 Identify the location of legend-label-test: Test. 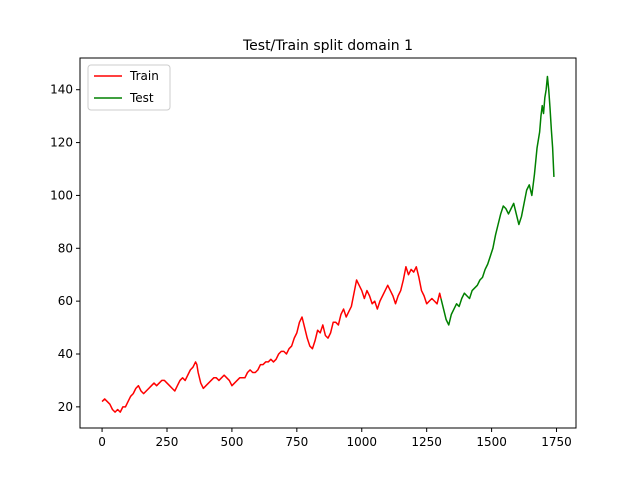
(141, 98).